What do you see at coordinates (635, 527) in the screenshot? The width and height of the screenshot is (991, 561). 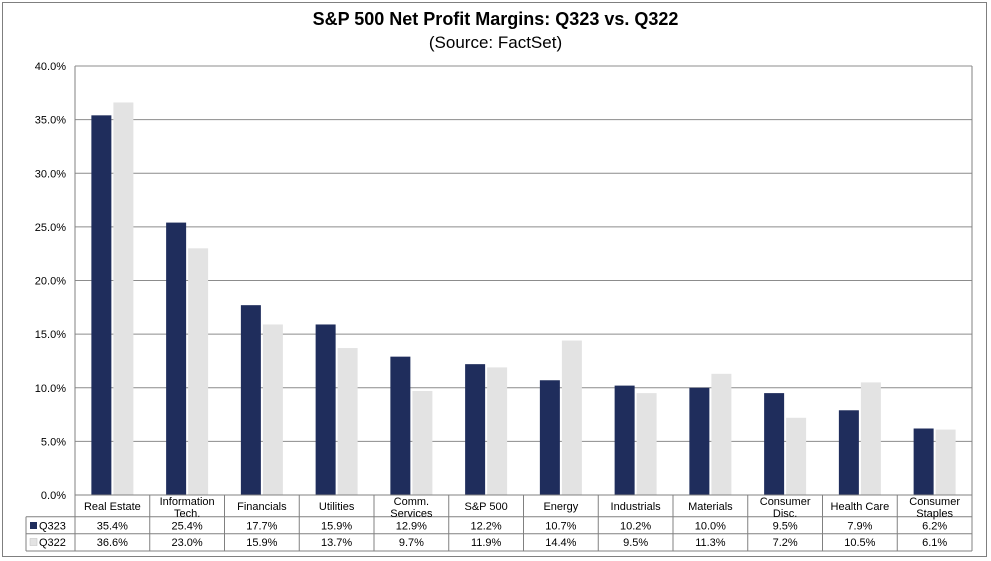 I see `data-label-q323: 10.2%` at bounding box center [635, 527].